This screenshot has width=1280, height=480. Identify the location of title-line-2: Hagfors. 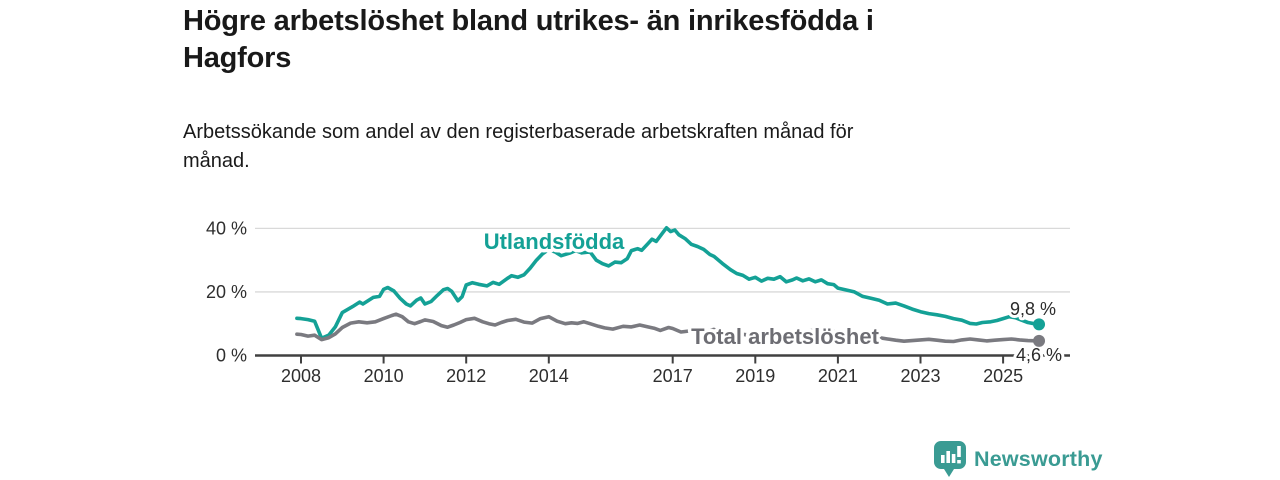
(237, 58).